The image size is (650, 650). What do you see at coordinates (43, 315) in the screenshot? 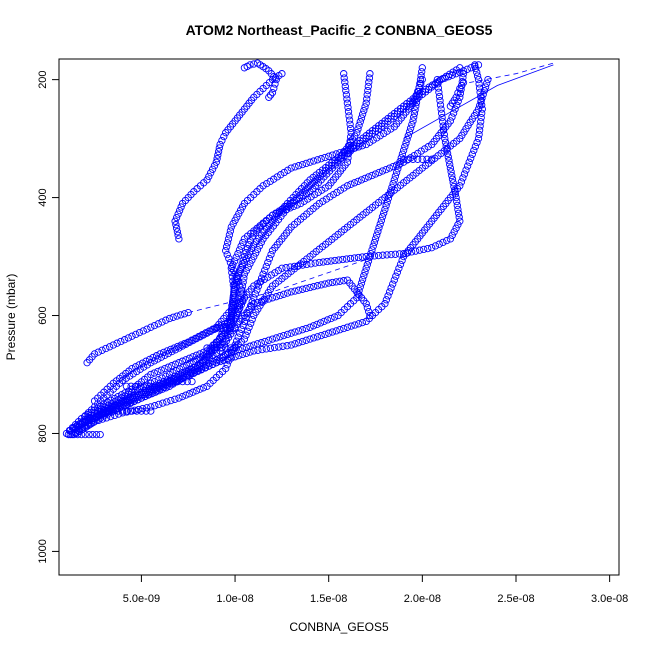
I see `y-tick-label: 600` at bounding box center [43, 315].